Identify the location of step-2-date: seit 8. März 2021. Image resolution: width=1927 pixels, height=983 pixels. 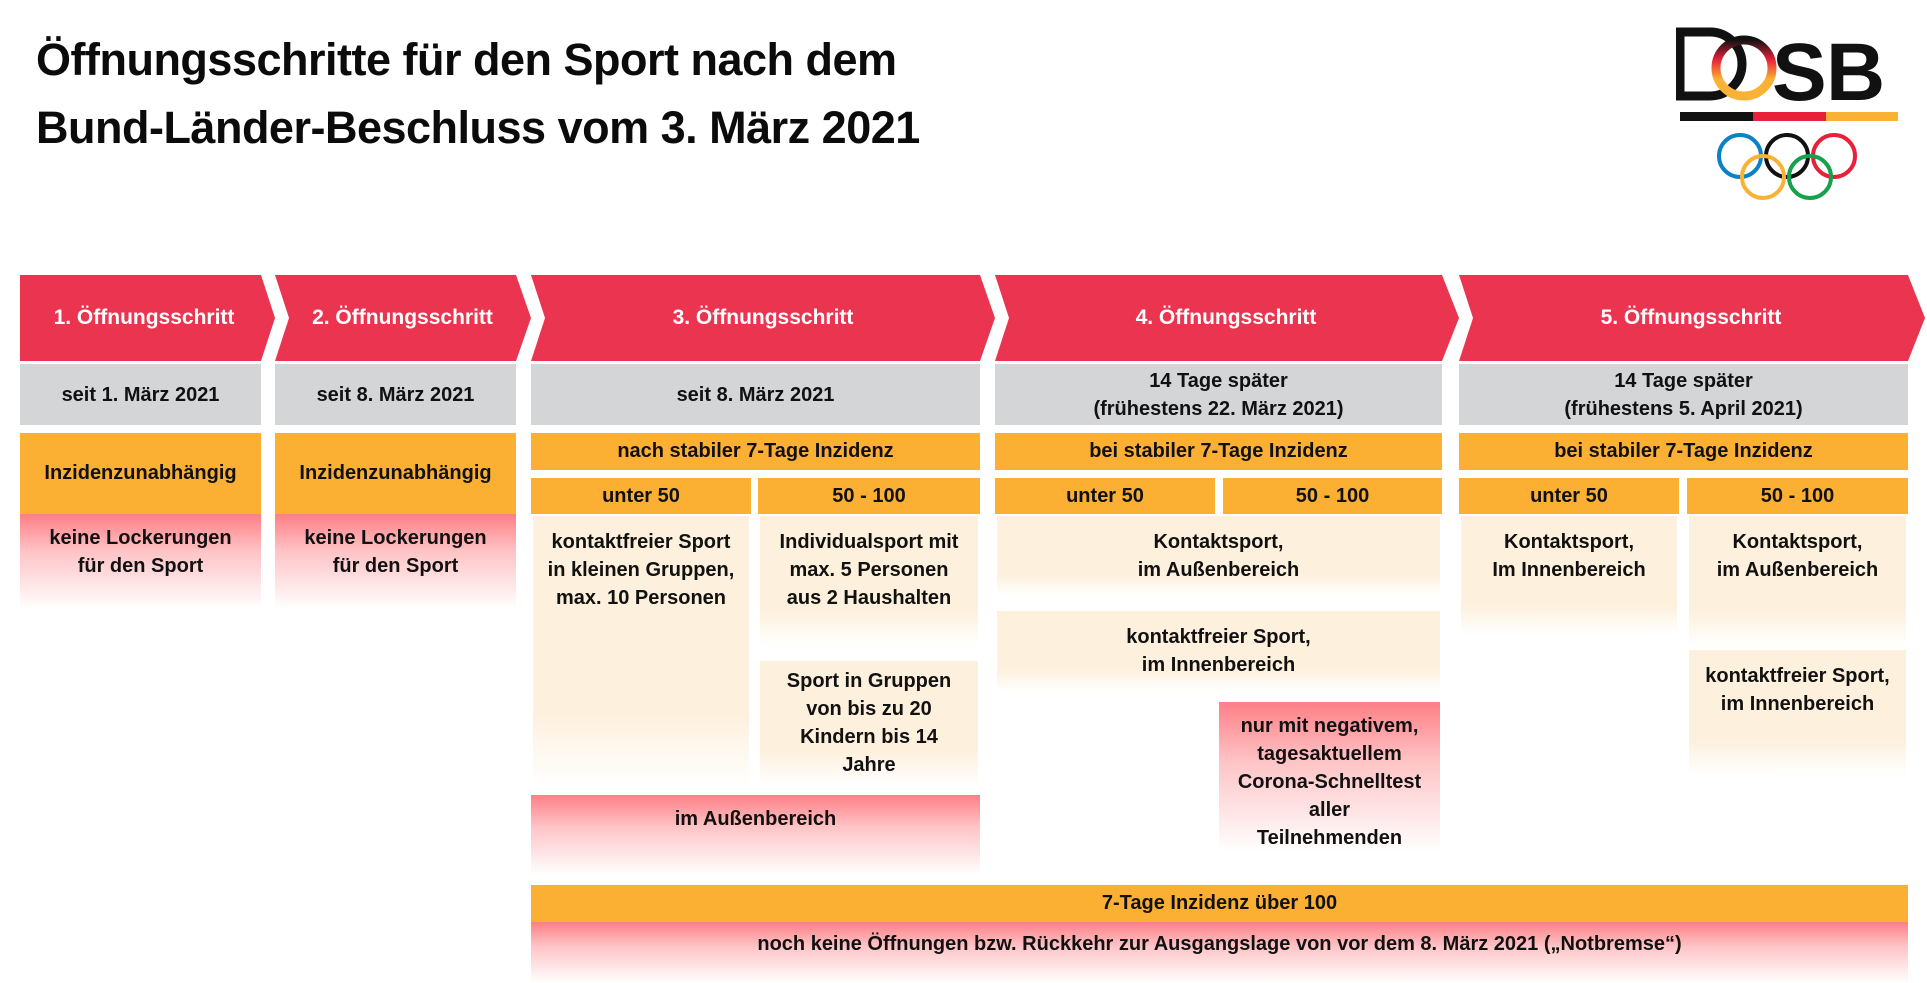
(395, 394).